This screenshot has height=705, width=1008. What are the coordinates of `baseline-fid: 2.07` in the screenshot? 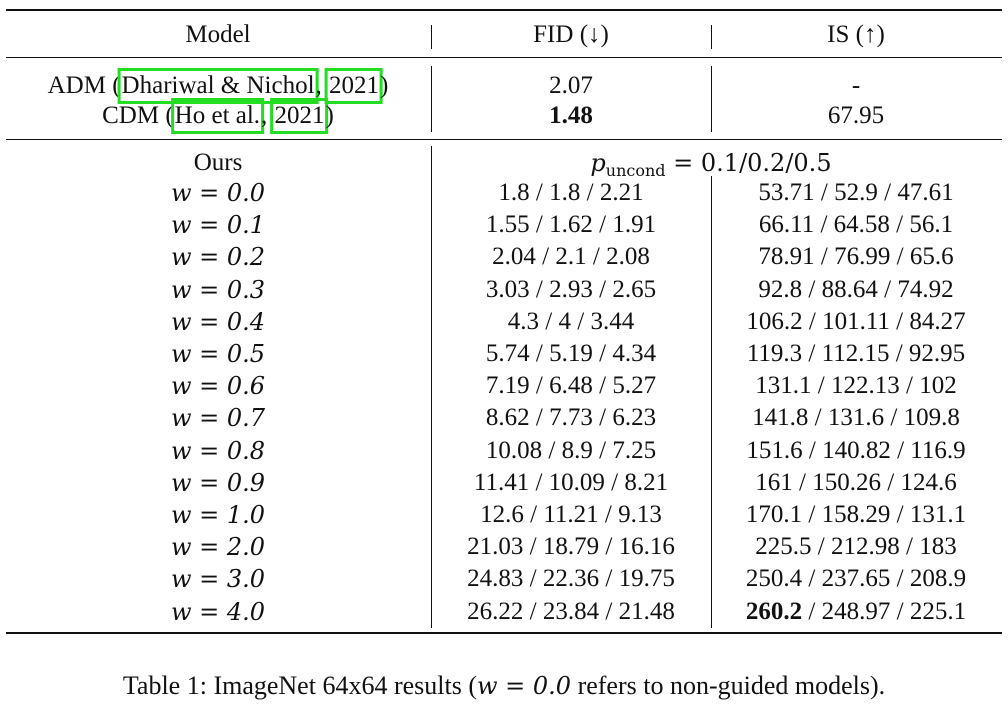 It's located at (571, 85).